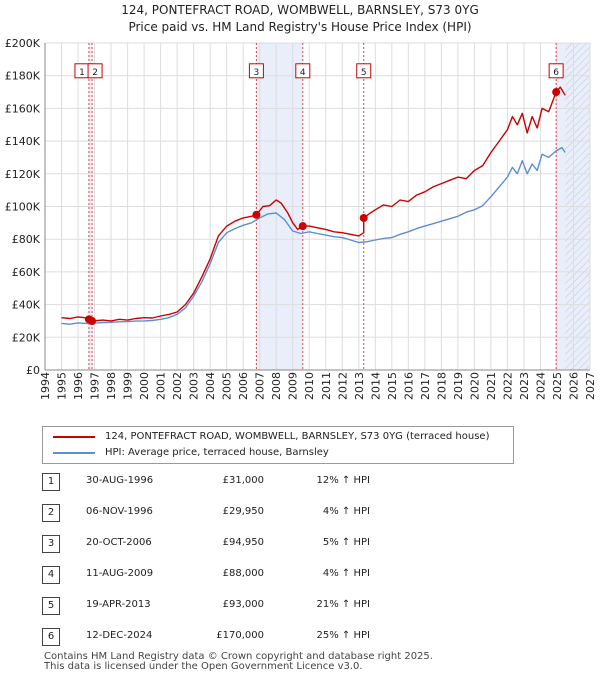 The image size is (600, 680). Describe the element at coordinates (441, 386) in the screenshot. I see `x-tick-label: 2018` at that location.